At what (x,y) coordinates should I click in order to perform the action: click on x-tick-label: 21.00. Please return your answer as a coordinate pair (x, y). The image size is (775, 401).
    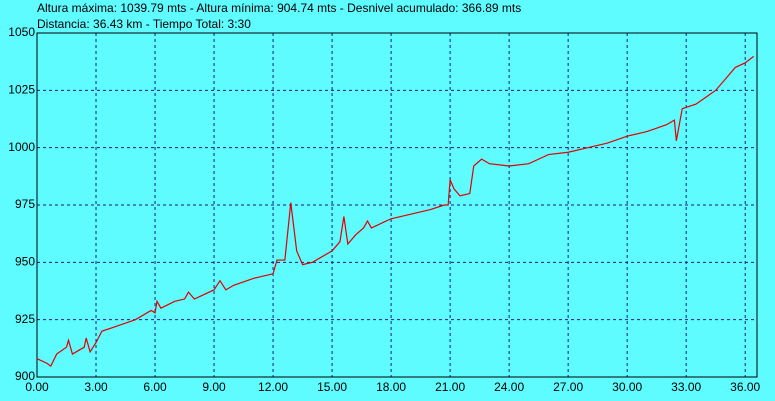
    Looking at the image, I should click on (450, 387).